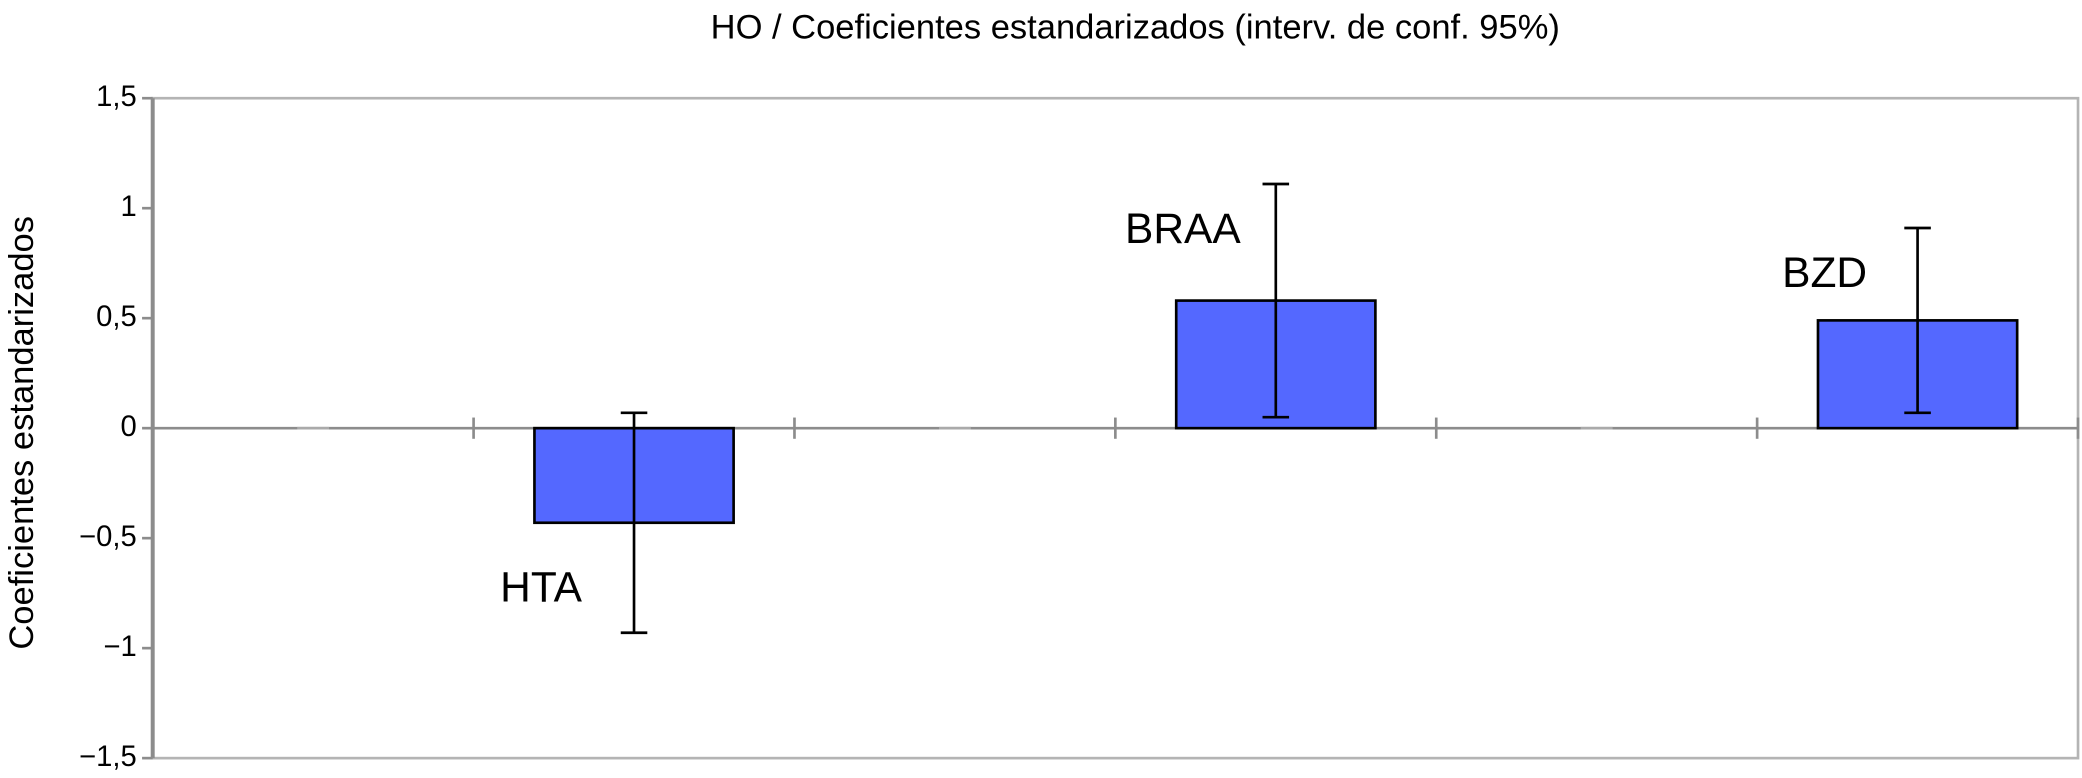 This screenshot has height=778, width=2082. Describe the element at coordinates (1824, 273) in the screenshot. I see `category-label: BZD` at that location.